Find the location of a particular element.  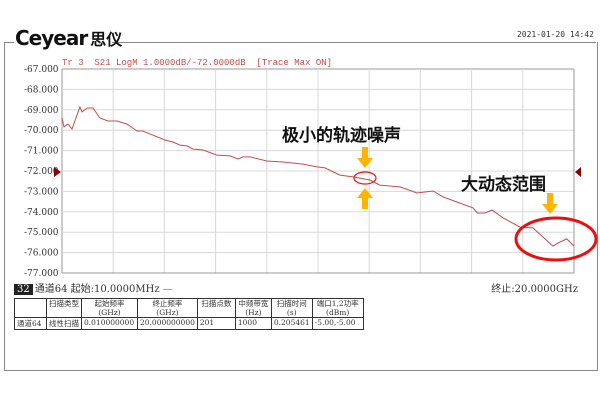

annotation-low-noise: 极小的轨迹噪声 is located at coordinates (341, 135).